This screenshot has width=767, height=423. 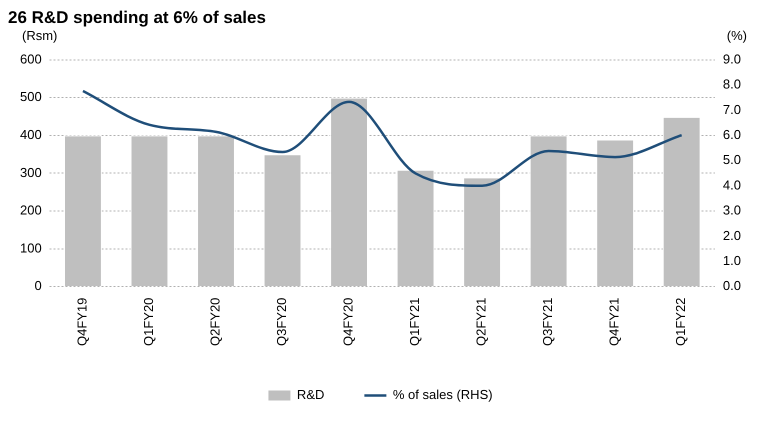 What do you see at coordinates (31, 172) in the screenshot?
I see `y-tick-label: 300` at bounding box center [31, 172].